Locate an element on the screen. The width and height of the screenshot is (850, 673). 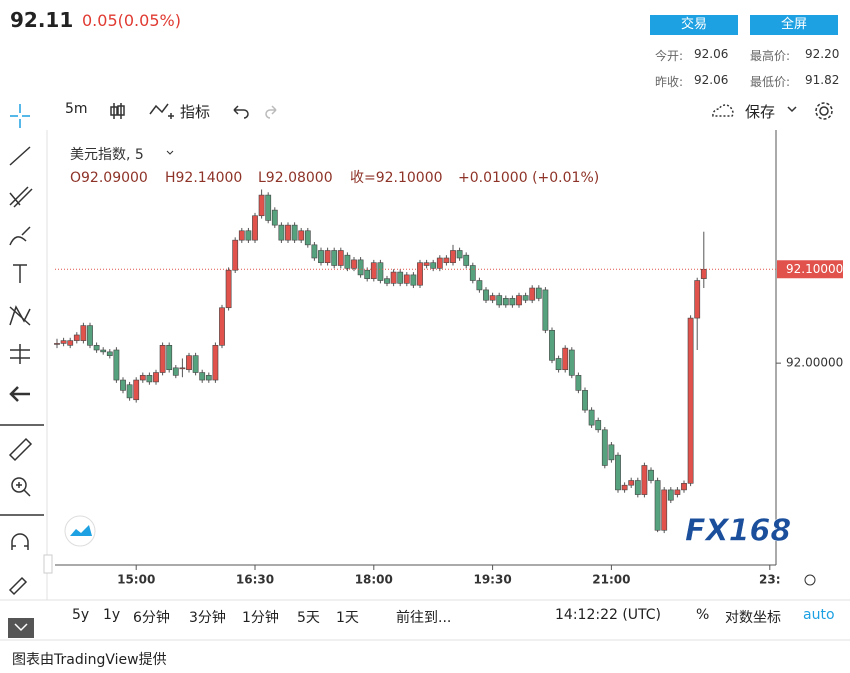
legend-chevron is located at coordinates (170, 152).